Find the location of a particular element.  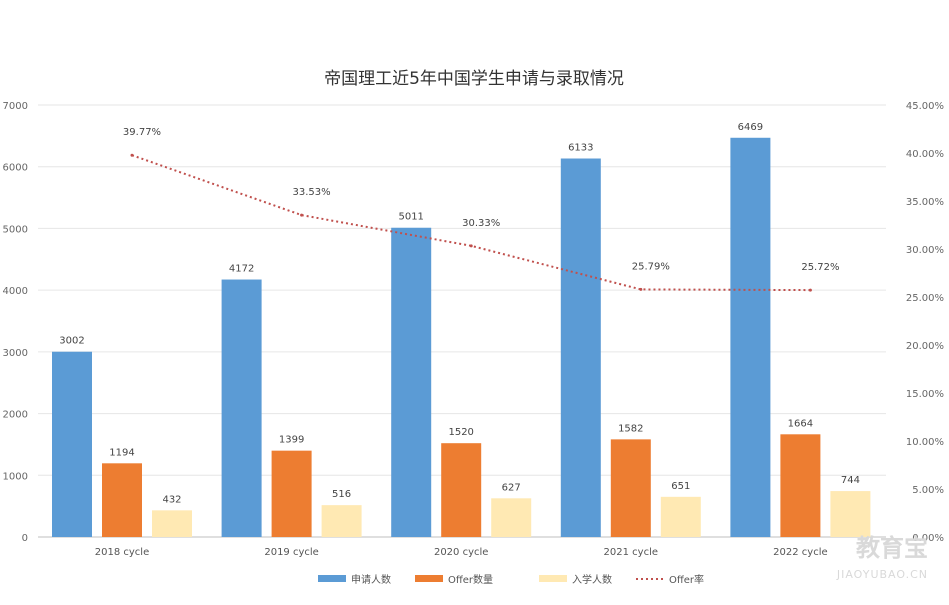

bar-data-label: 432 is located at coordinates (171, 499).